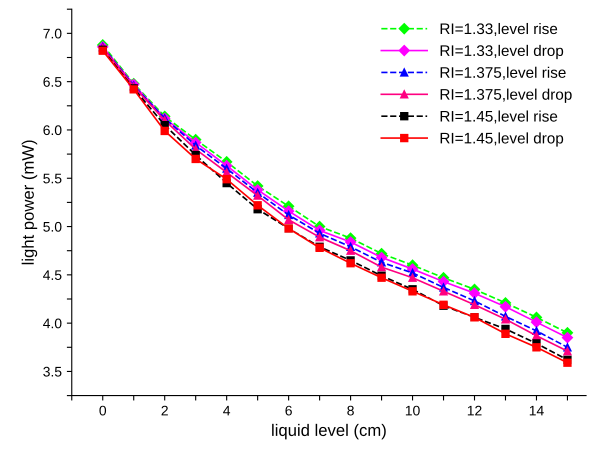  What do you see at coordinates (52, 81) in the screenshot?
I see `y-tick-label: 6.5` at bounding box center [52, 81].